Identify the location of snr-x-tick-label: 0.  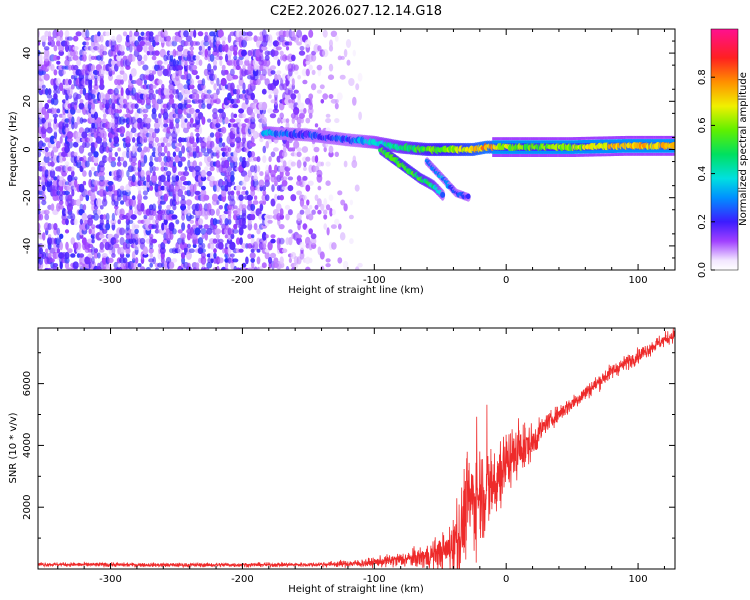
(506, 579).